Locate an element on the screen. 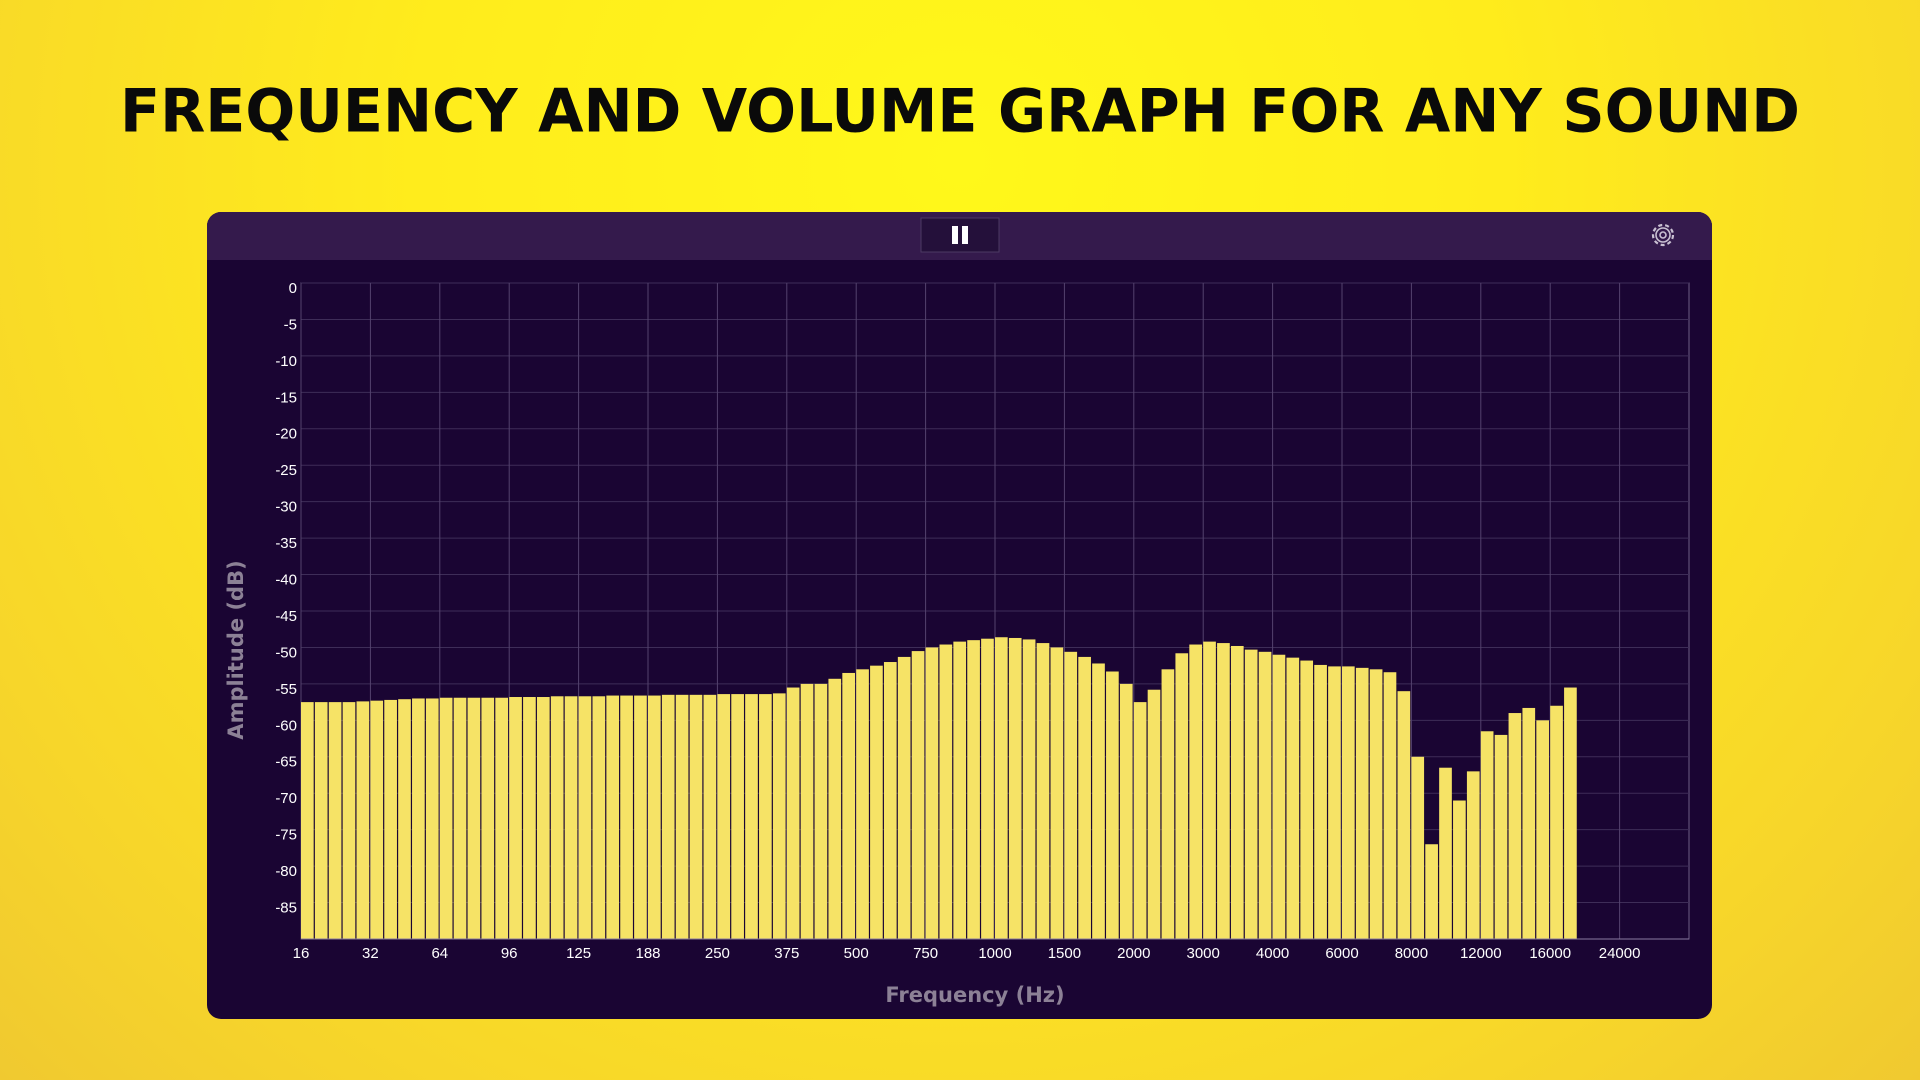  y-tick-label: -30 is located at coordinates (286, 507).